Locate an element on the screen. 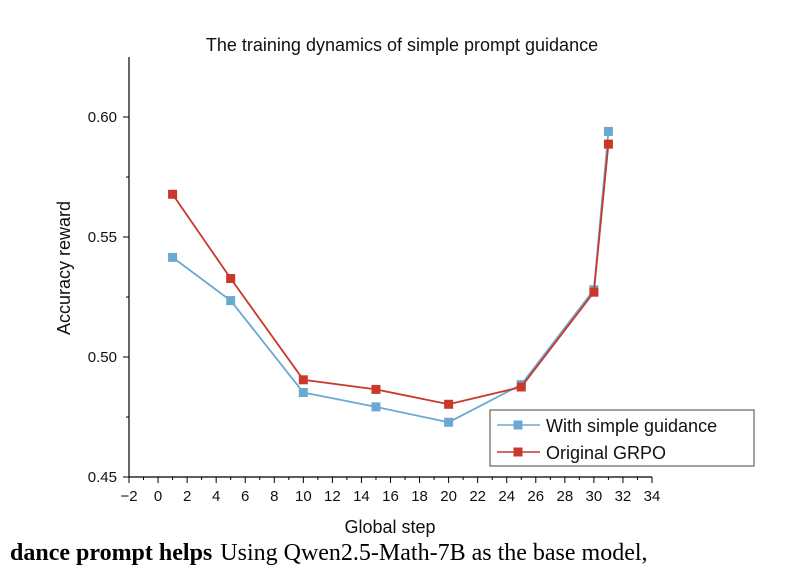 This screenshot has width=811, height=573. x-tick-label: 10 is located at coordinates (303, 496).